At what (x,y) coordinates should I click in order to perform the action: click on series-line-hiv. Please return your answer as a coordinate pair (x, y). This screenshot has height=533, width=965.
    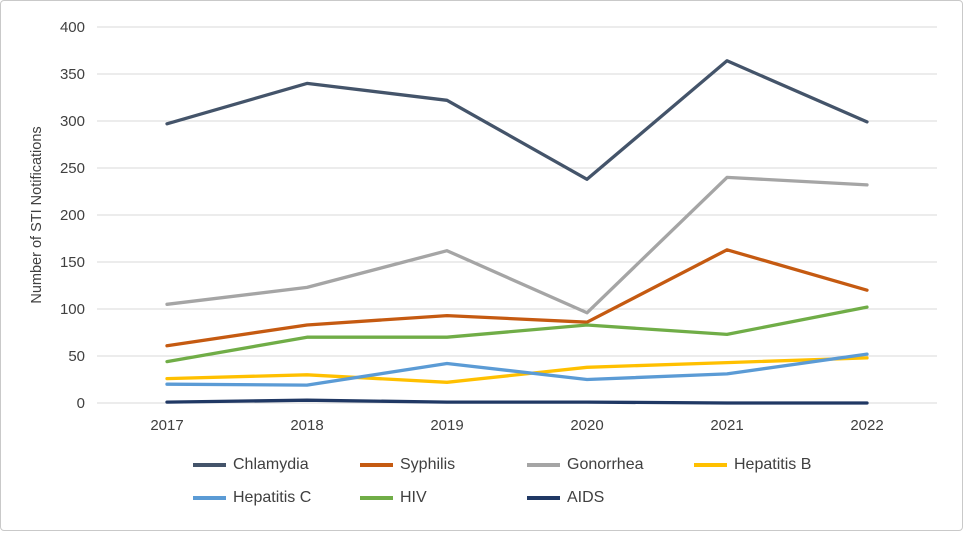
    Looking at the image, I should click on (517, 334).